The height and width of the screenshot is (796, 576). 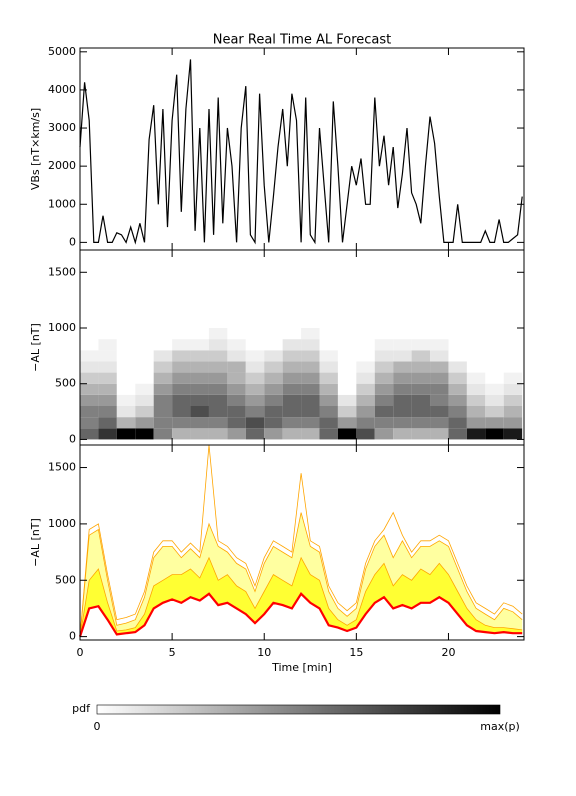 I want to click on inner-edge-line, so click(x=301, y=596).